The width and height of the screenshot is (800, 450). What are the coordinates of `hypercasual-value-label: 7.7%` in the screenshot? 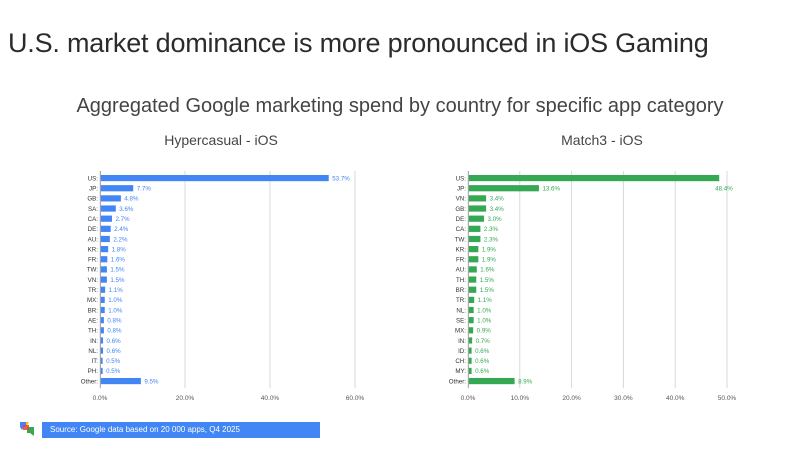 It's located at (144, 189).